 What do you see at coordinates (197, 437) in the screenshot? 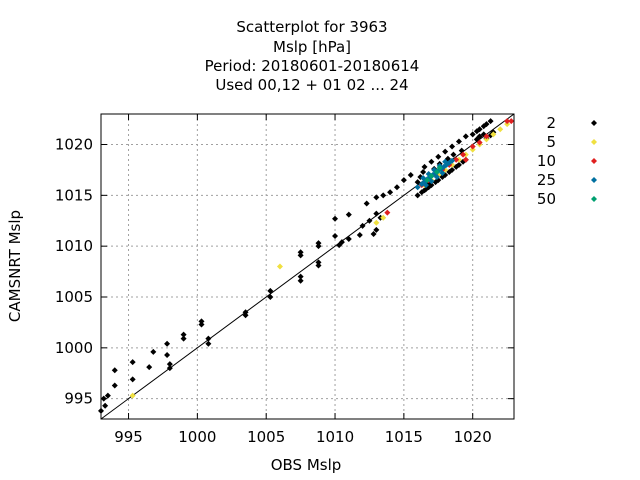
I see `x-tick-label: 1000` at bounding box center [197, 437].